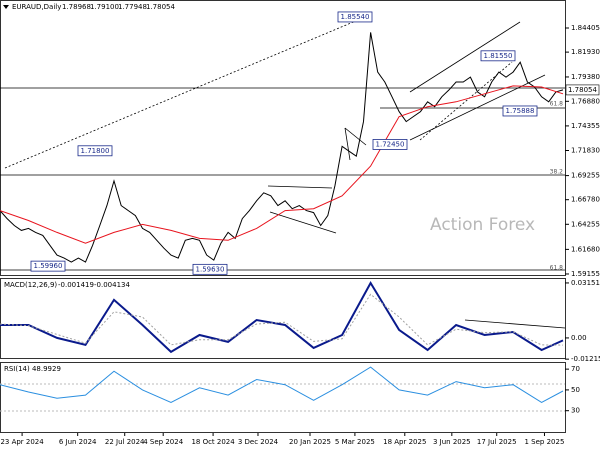 This screenshot has height=454, width=600. Describe the element at coordinates (585, 28) in the screenshot. I see `y-tick-label: 1.84405` at that location.